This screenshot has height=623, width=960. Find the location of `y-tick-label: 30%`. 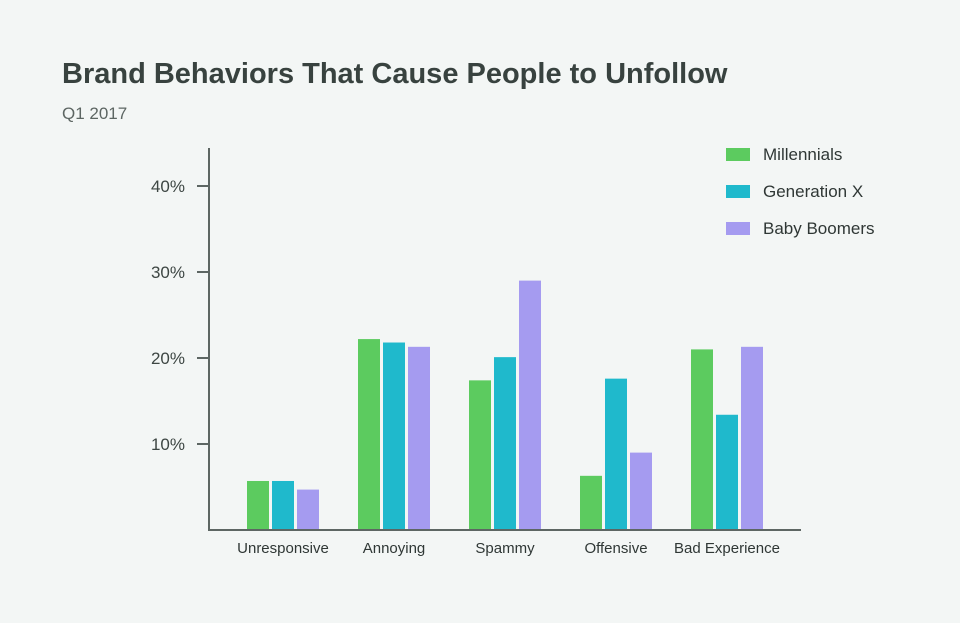

y-tick-label: 30% is located at coordinates (168, 272).